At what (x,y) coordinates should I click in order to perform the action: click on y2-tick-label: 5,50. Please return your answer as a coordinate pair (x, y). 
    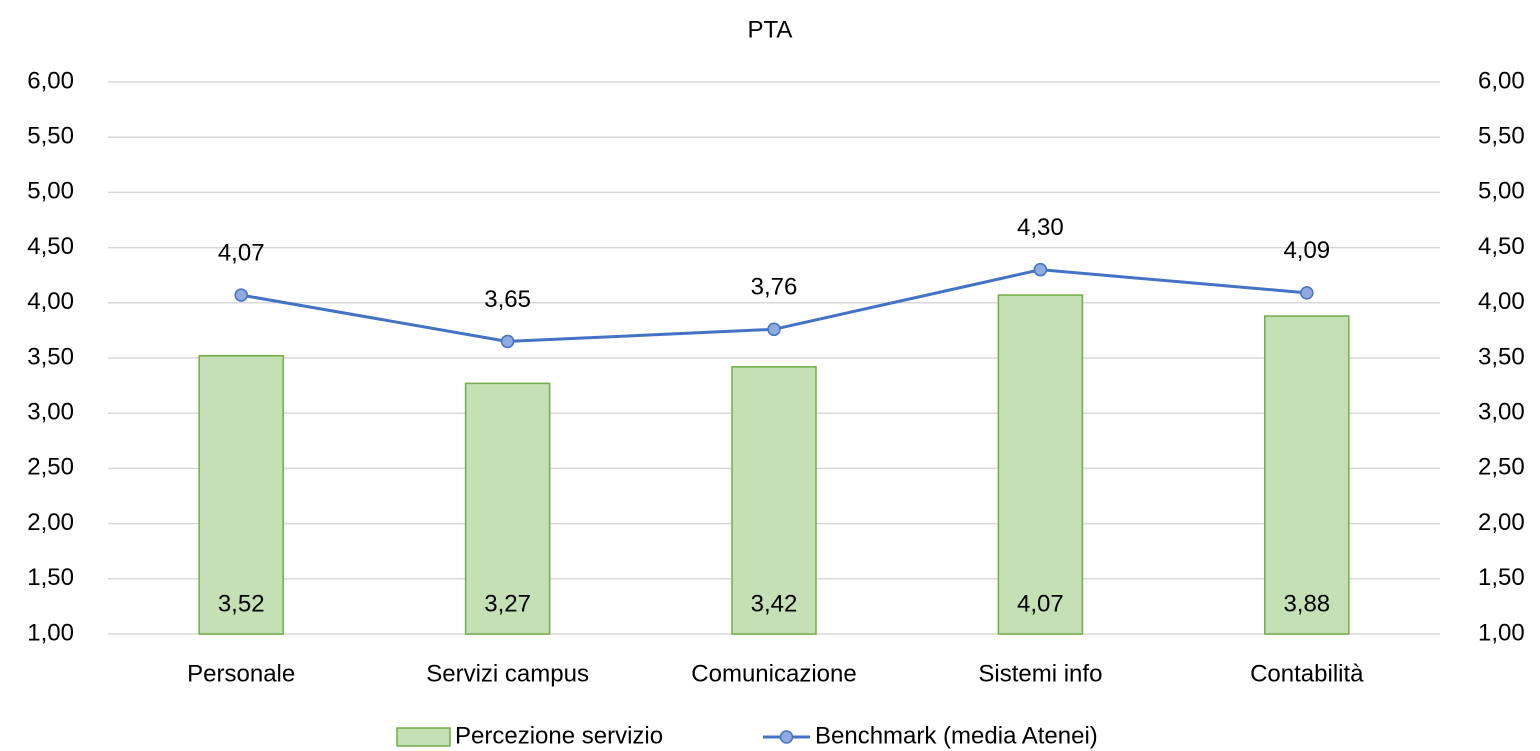
    Looking at the image, I should click on (1501, 136).